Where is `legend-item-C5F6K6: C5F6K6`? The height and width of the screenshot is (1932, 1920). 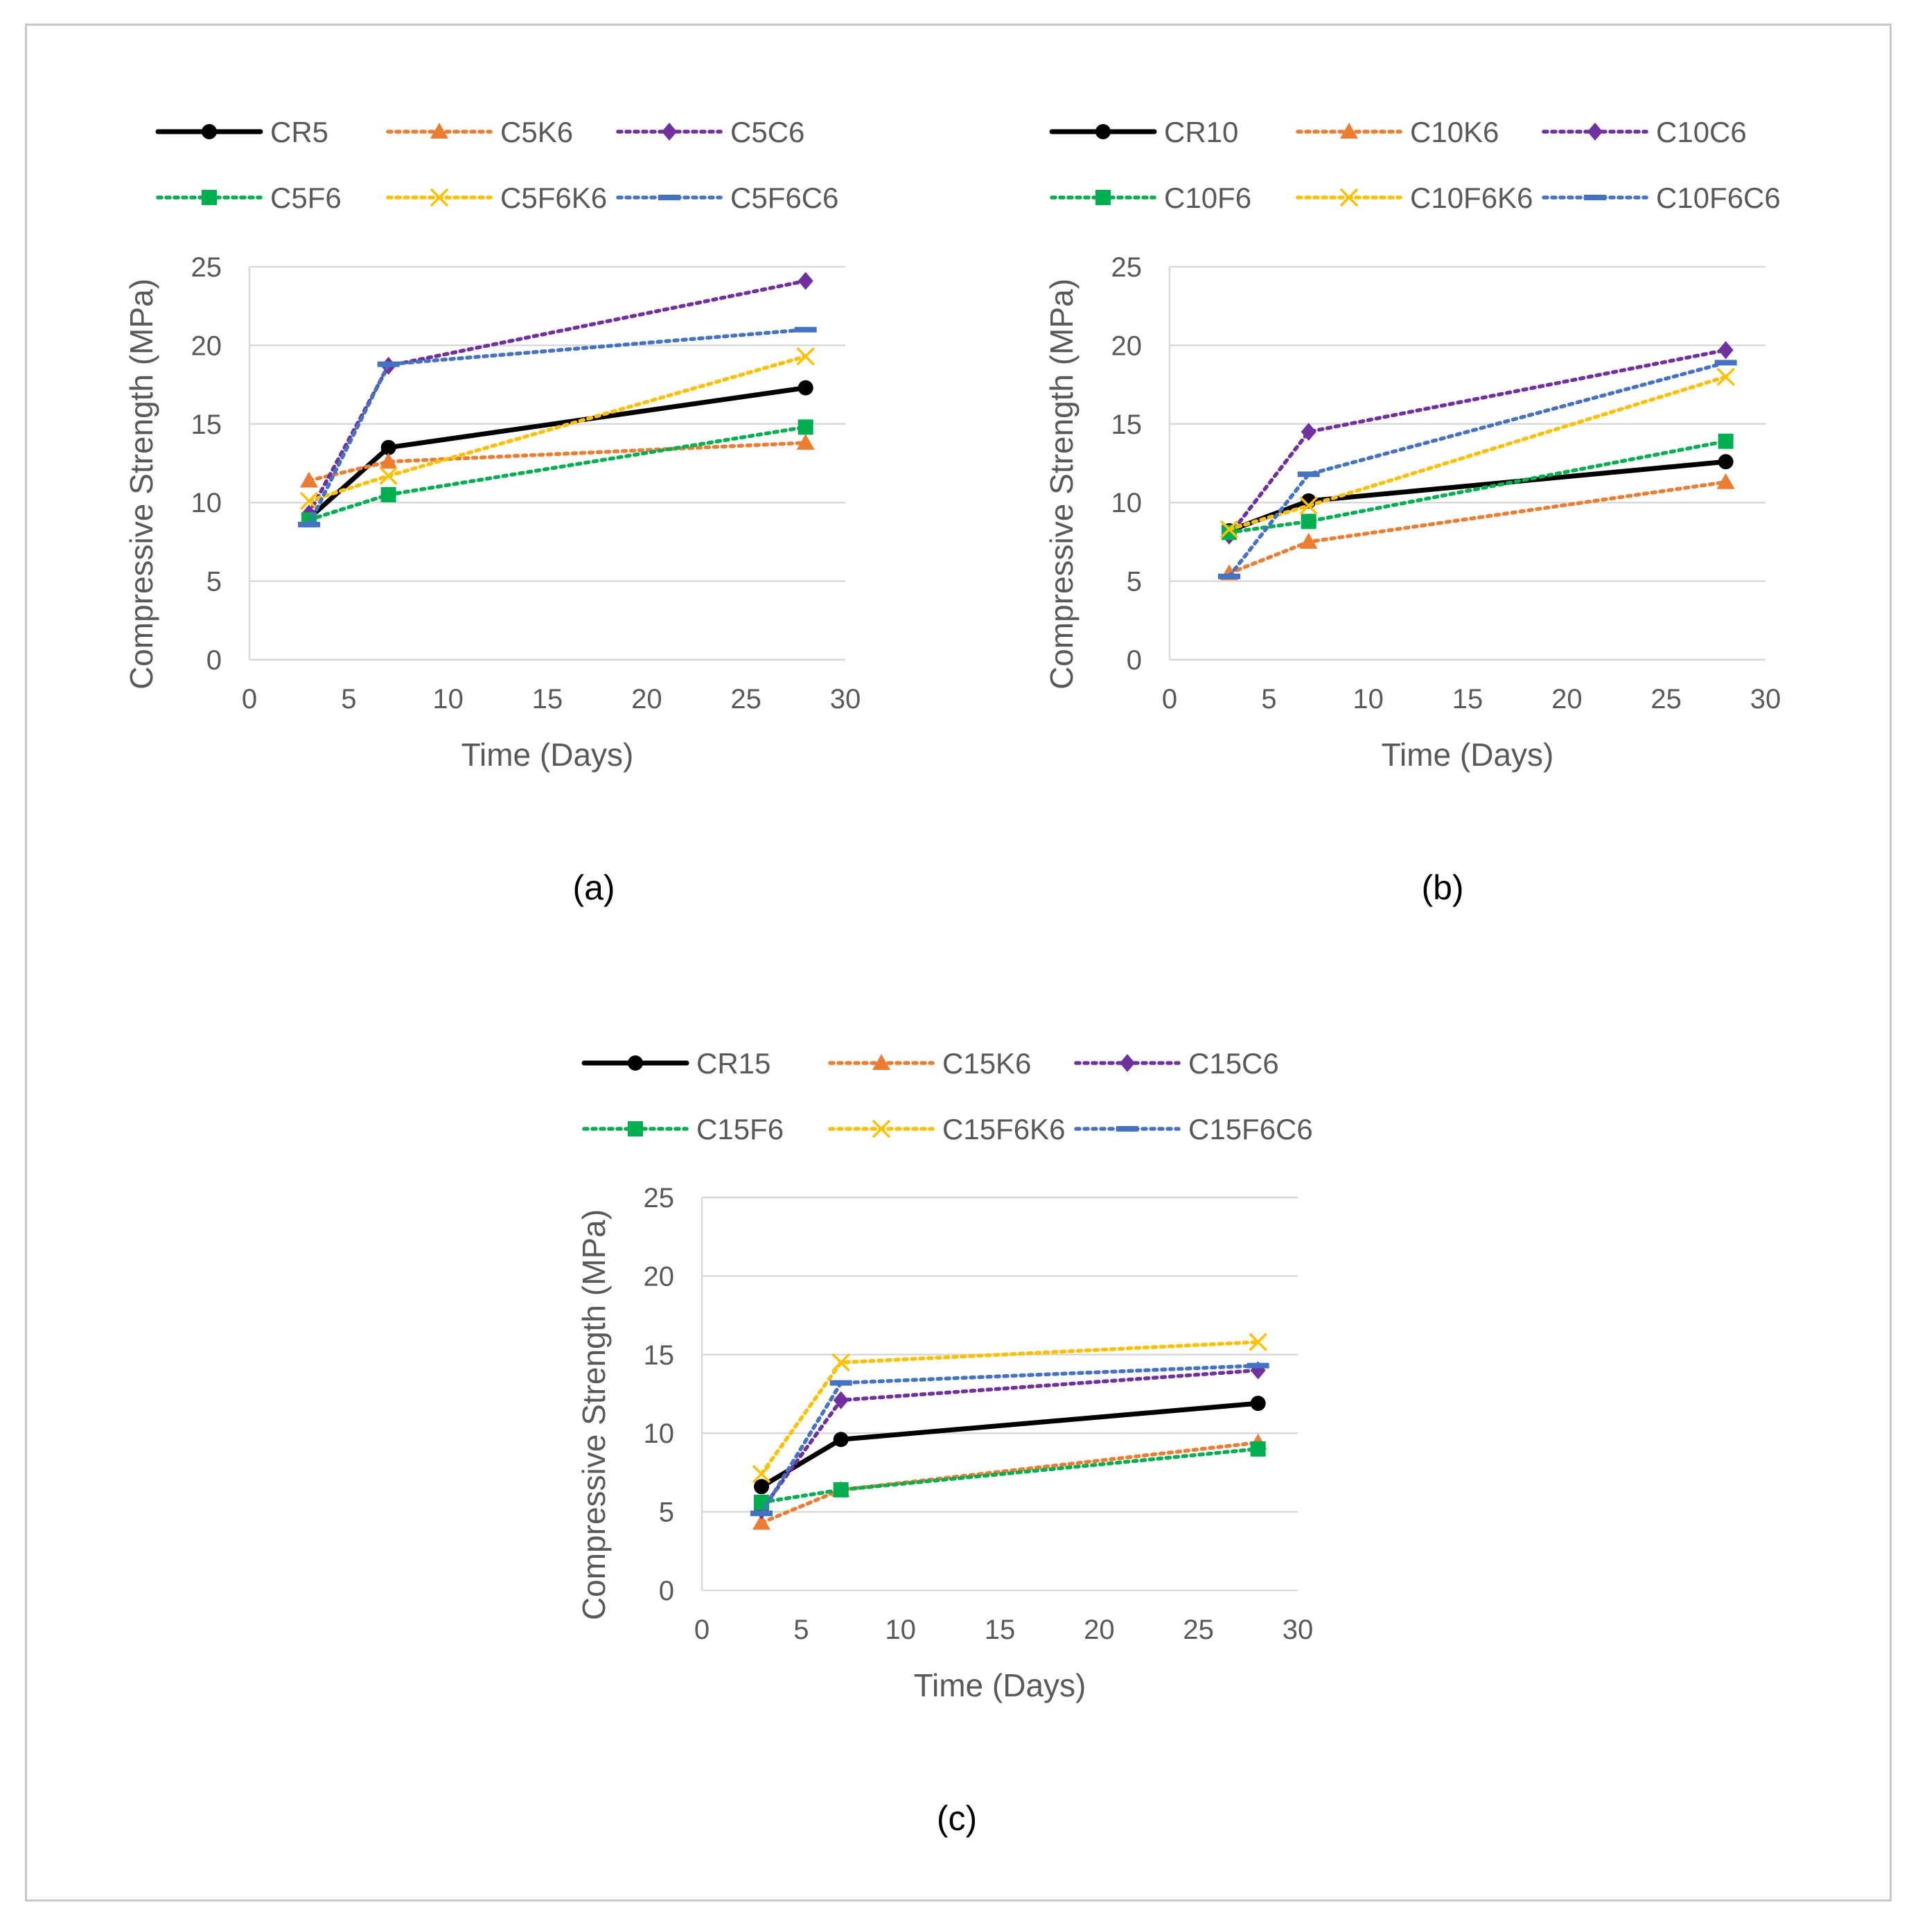 legend-item-C5F6K6: C5F6K6 is located at coordinates (496, 198).